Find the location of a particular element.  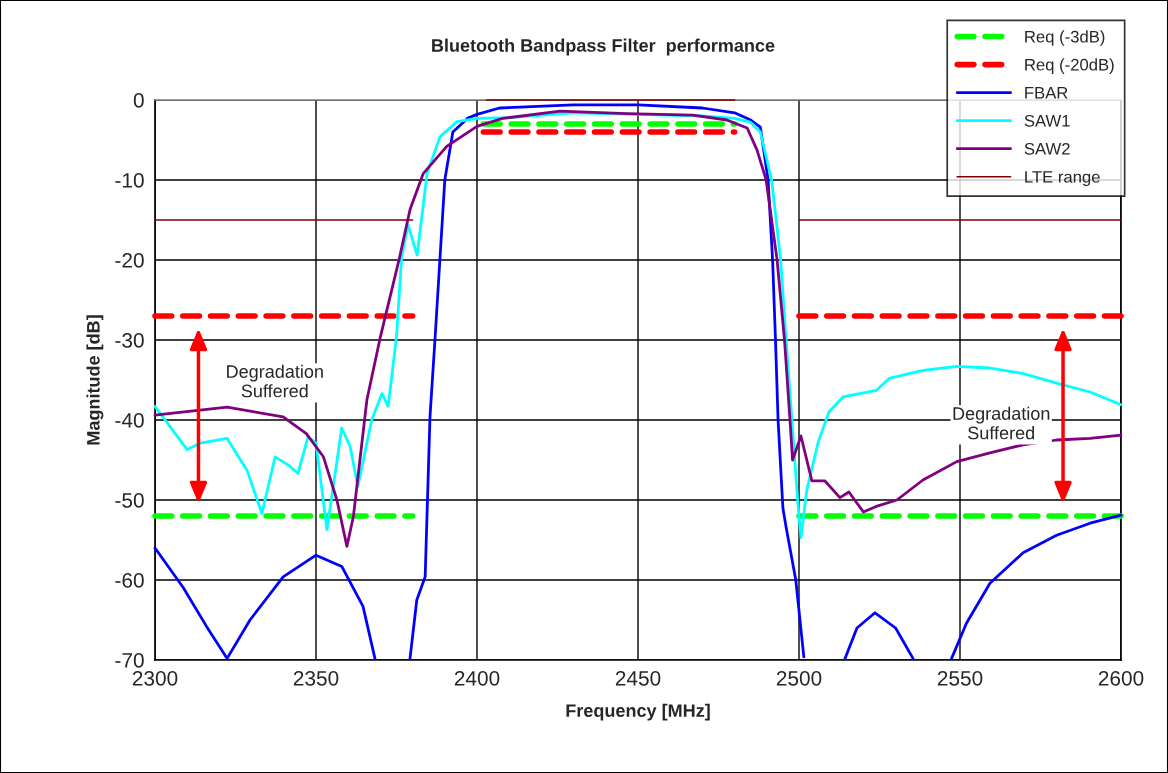

y-tick-label: -70 is located at coordinates (129, 660).